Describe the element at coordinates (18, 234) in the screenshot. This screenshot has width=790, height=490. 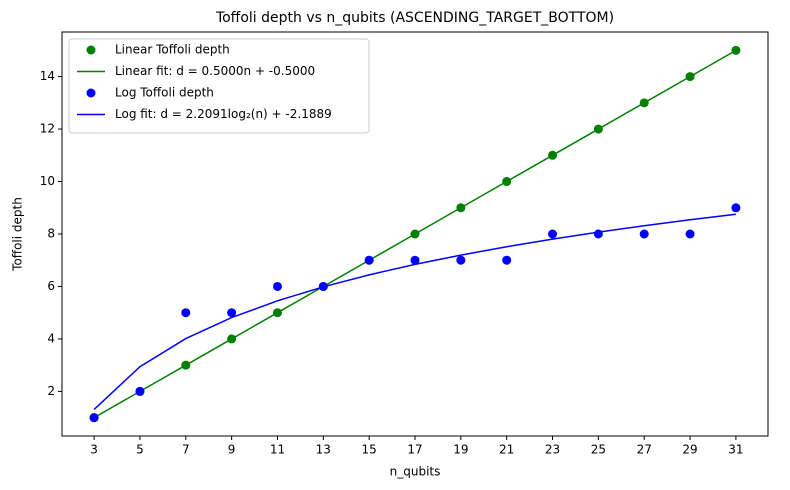
I see `y-axis-label: Toffoli depth` at that location.